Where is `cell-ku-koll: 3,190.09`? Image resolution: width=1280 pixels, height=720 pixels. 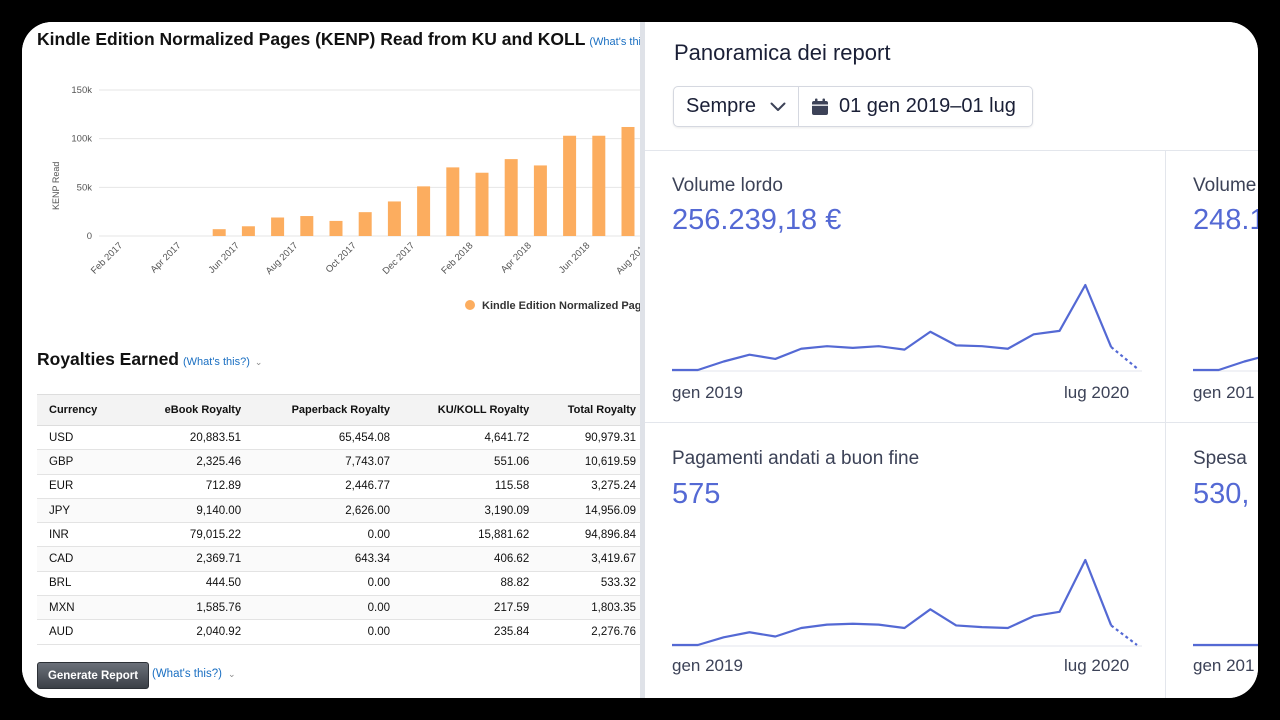
cell-ku-koll: 3,190.09 is located at coordinates (464, 511).